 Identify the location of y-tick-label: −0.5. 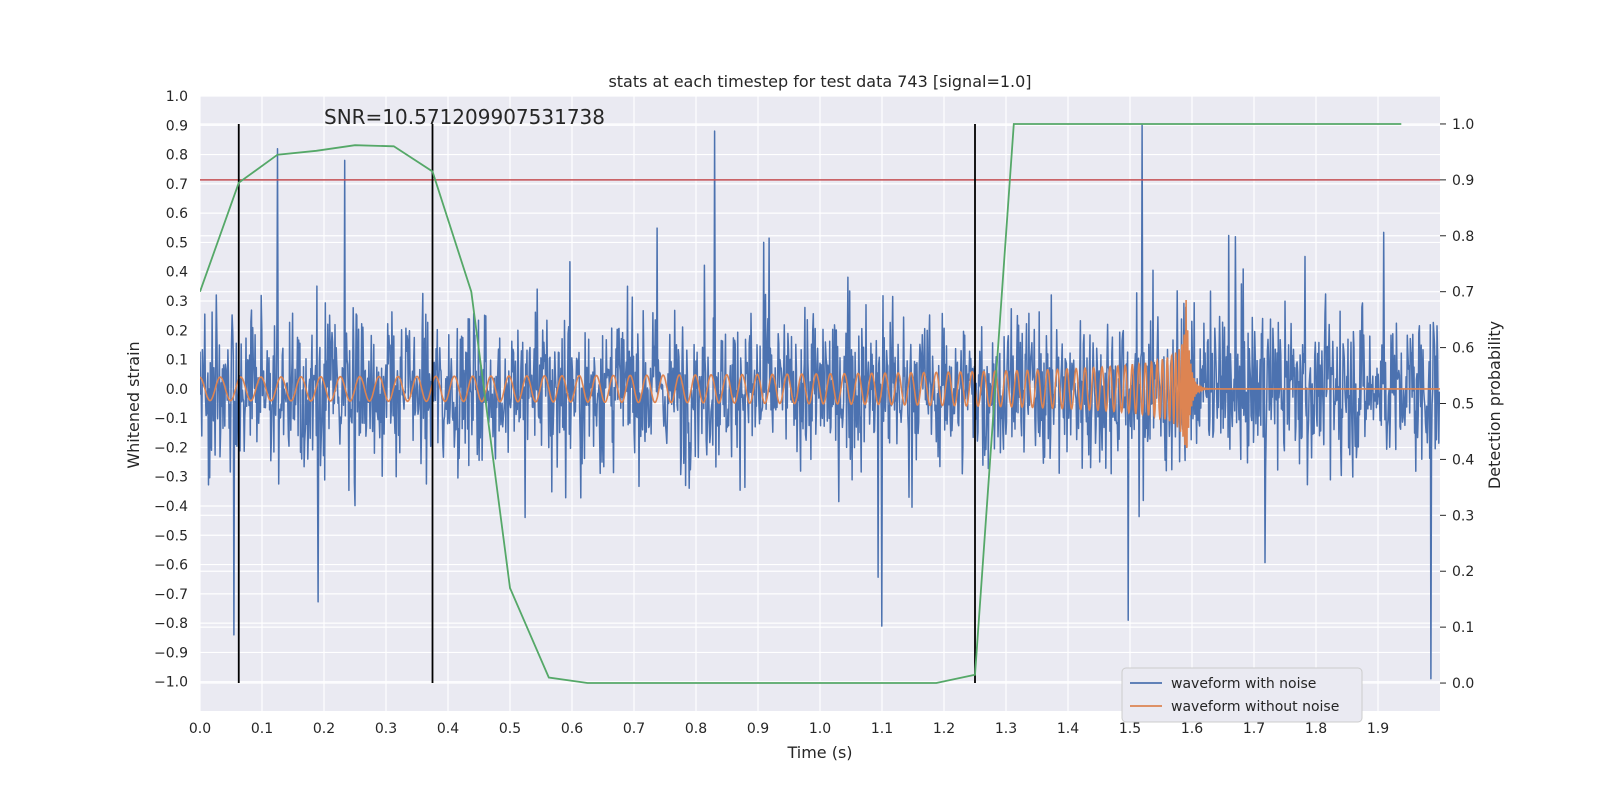
(171, 536).